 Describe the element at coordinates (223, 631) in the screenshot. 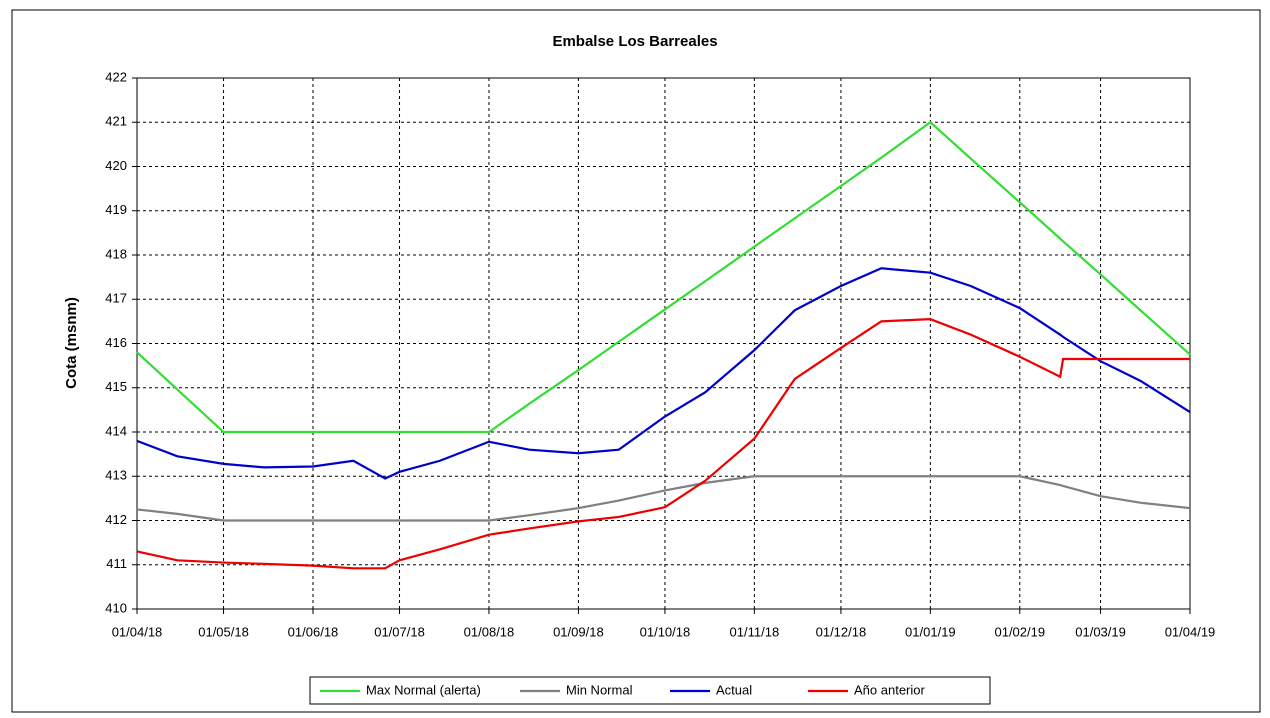

I see `x-tick-label: 01/05/18` at that location.